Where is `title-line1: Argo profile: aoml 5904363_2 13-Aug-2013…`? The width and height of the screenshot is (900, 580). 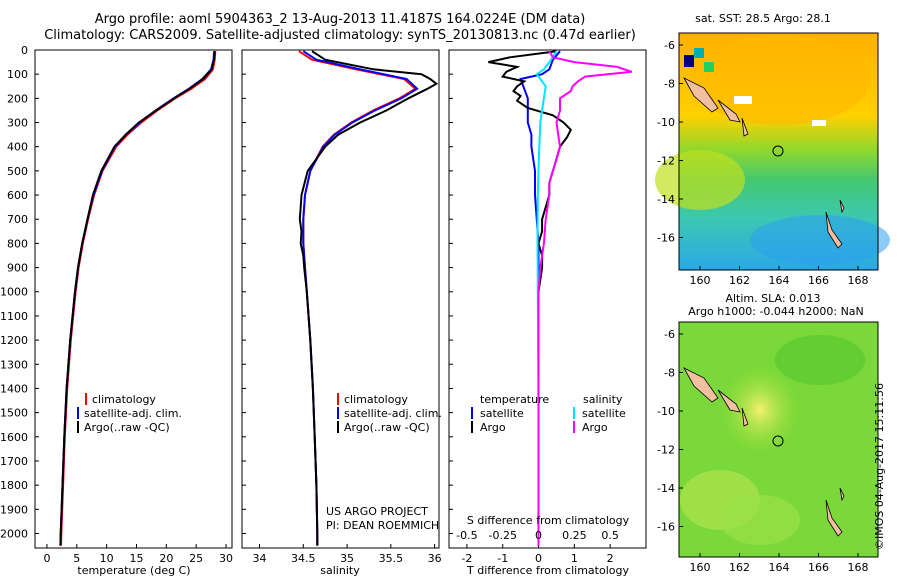 title-line1: Argo profile: aoml 5904363_2 13-Aug-2013… is located at coordinates (340, 19).